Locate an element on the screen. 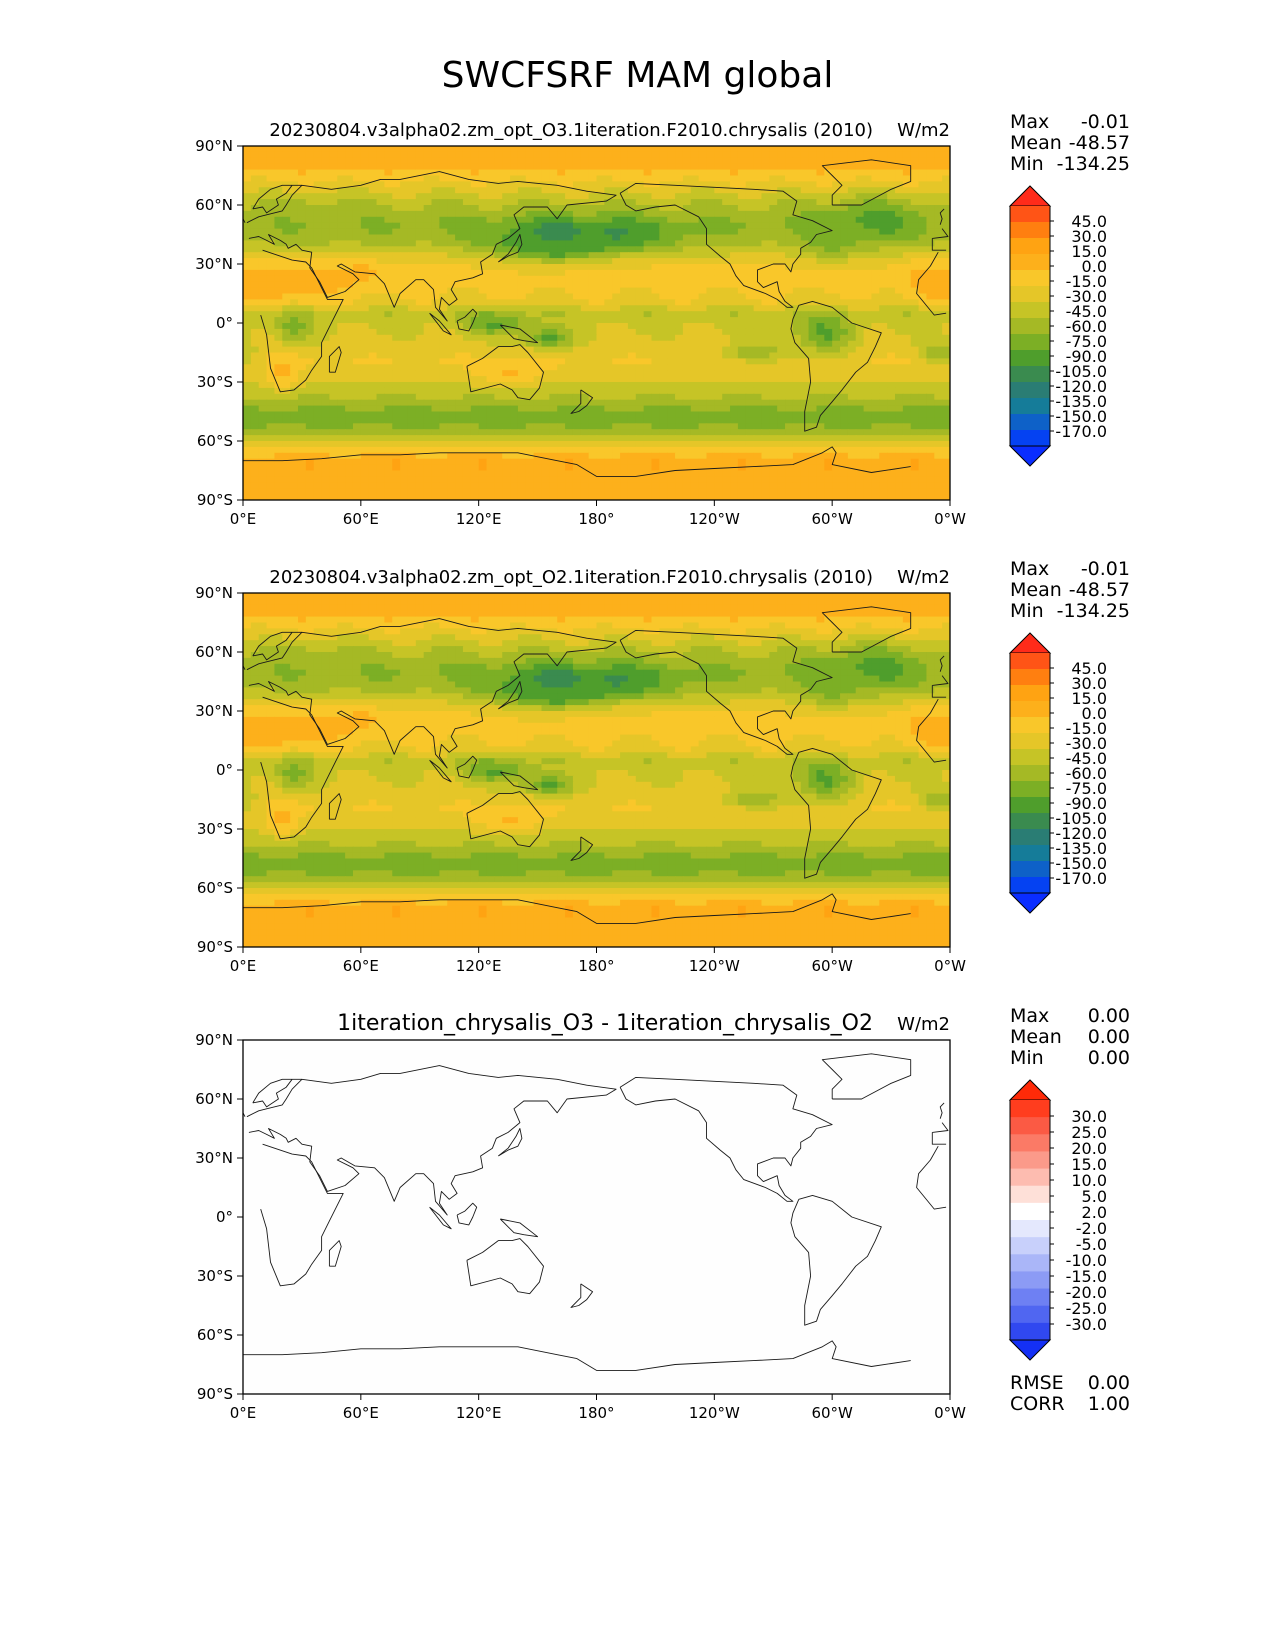  stat-value: 1.00 is located at coordinates (1108, 1404).